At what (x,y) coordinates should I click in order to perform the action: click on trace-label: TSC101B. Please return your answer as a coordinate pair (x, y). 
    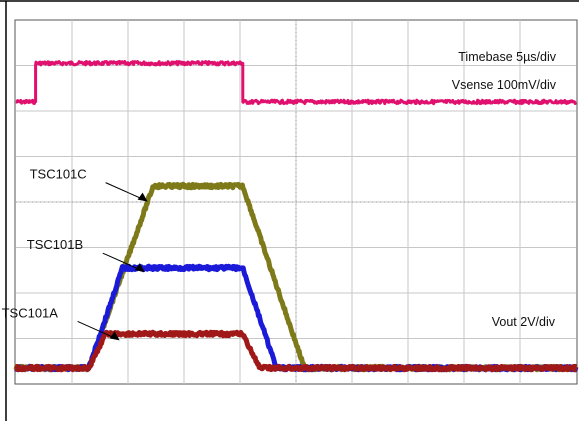
    Looking at the image, I should click on (55, 244).